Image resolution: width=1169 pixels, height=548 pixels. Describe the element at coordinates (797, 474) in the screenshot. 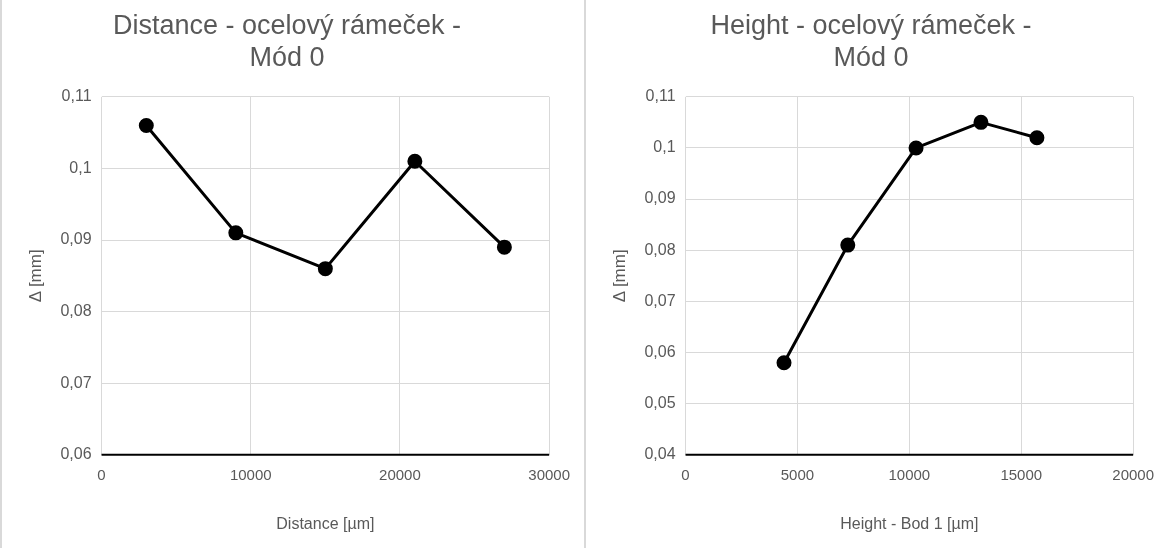

I see `x-tick-label: 5000` at that location.